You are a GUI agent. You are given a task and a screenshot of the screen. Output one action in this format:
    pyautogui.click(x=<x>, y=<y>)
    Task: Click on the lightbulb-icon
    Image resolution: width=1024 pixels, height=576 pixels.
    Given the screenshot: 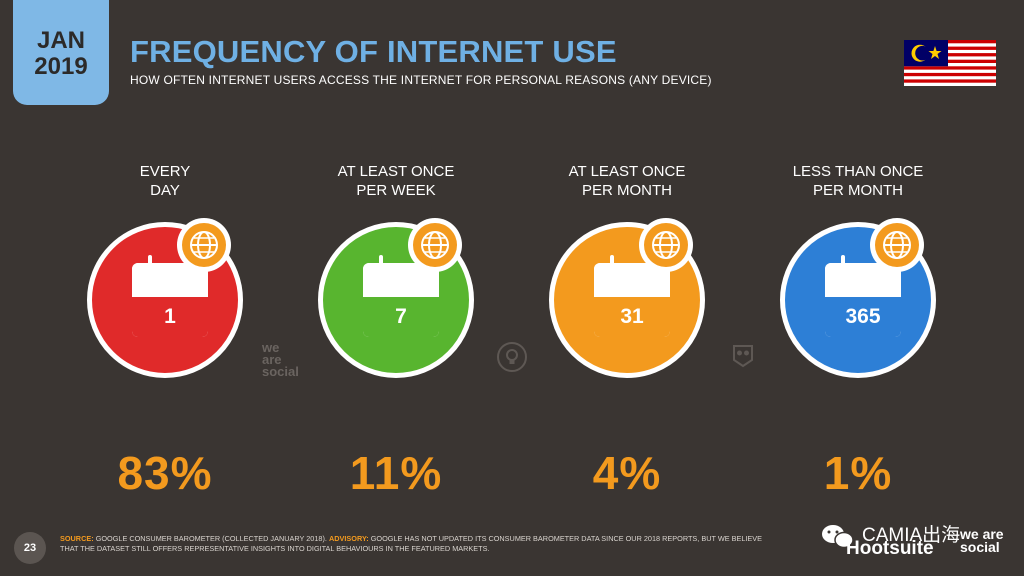 What is the action you would take?
    pyautogui.click(x=512, y=357)
    